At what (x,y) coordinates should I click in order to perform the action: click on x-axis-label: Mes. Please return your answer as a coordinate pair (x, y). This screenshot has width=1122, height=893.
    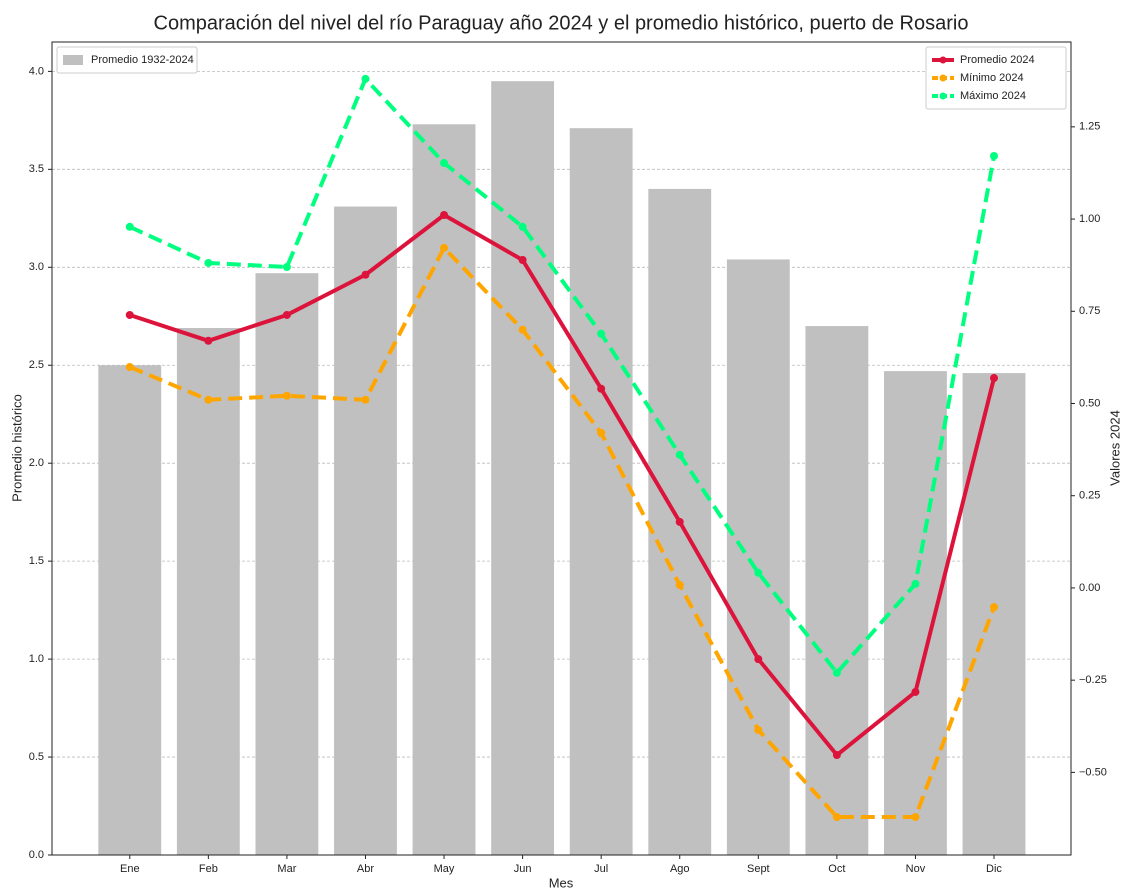
    Looking at the image, I should click on (561, 882).